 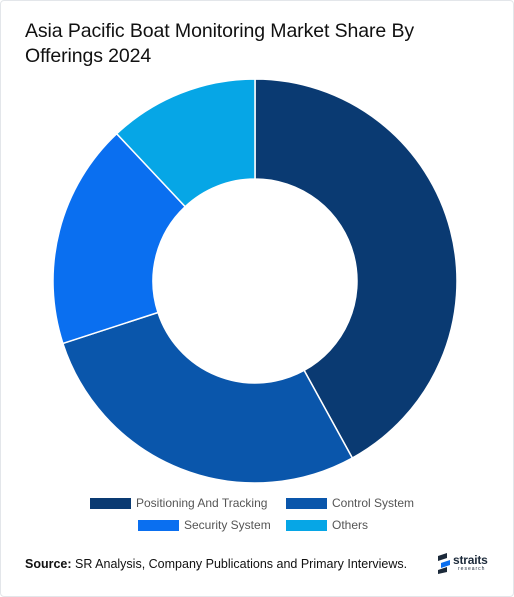 I want to click on legend-label-control: Control System, so click(x=373, y=503).